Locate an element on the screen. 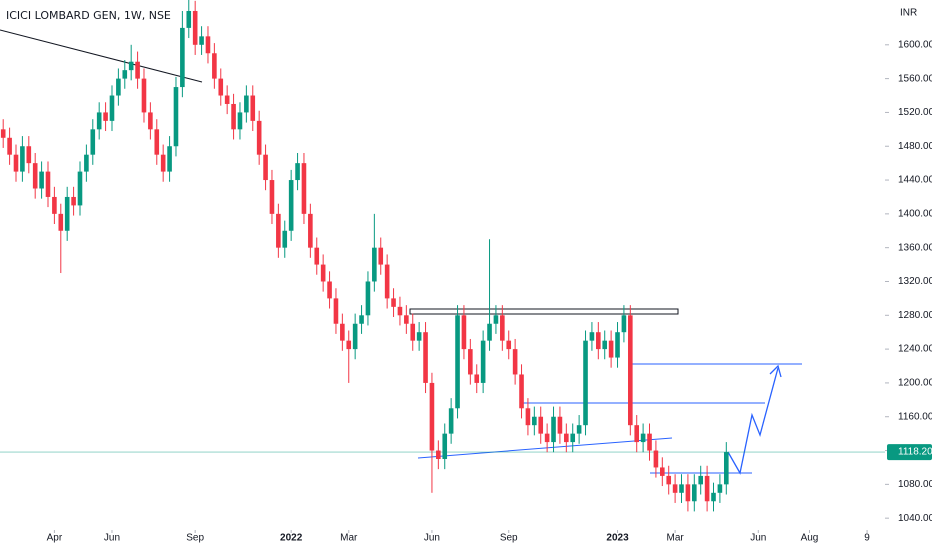 This screenshot has height=550, width=932. y-tick-label: 1280.00 is located at coordinates (915, 315).